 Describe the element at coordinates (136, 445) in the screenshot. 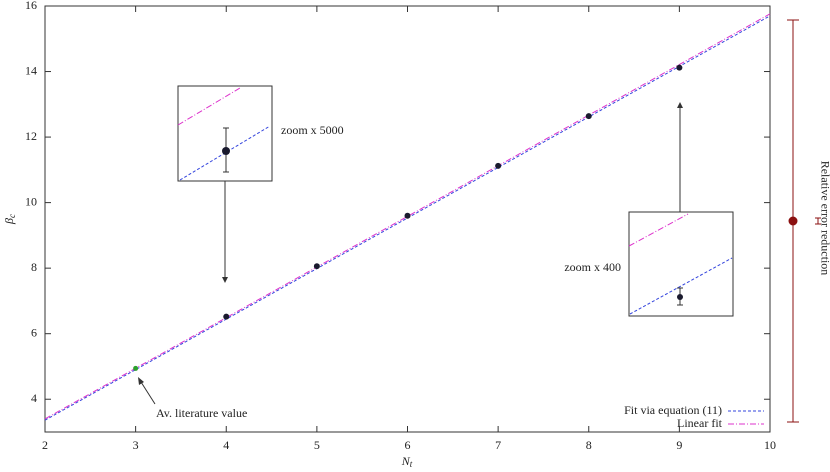

I see `x-tick-label: 3` at that location.